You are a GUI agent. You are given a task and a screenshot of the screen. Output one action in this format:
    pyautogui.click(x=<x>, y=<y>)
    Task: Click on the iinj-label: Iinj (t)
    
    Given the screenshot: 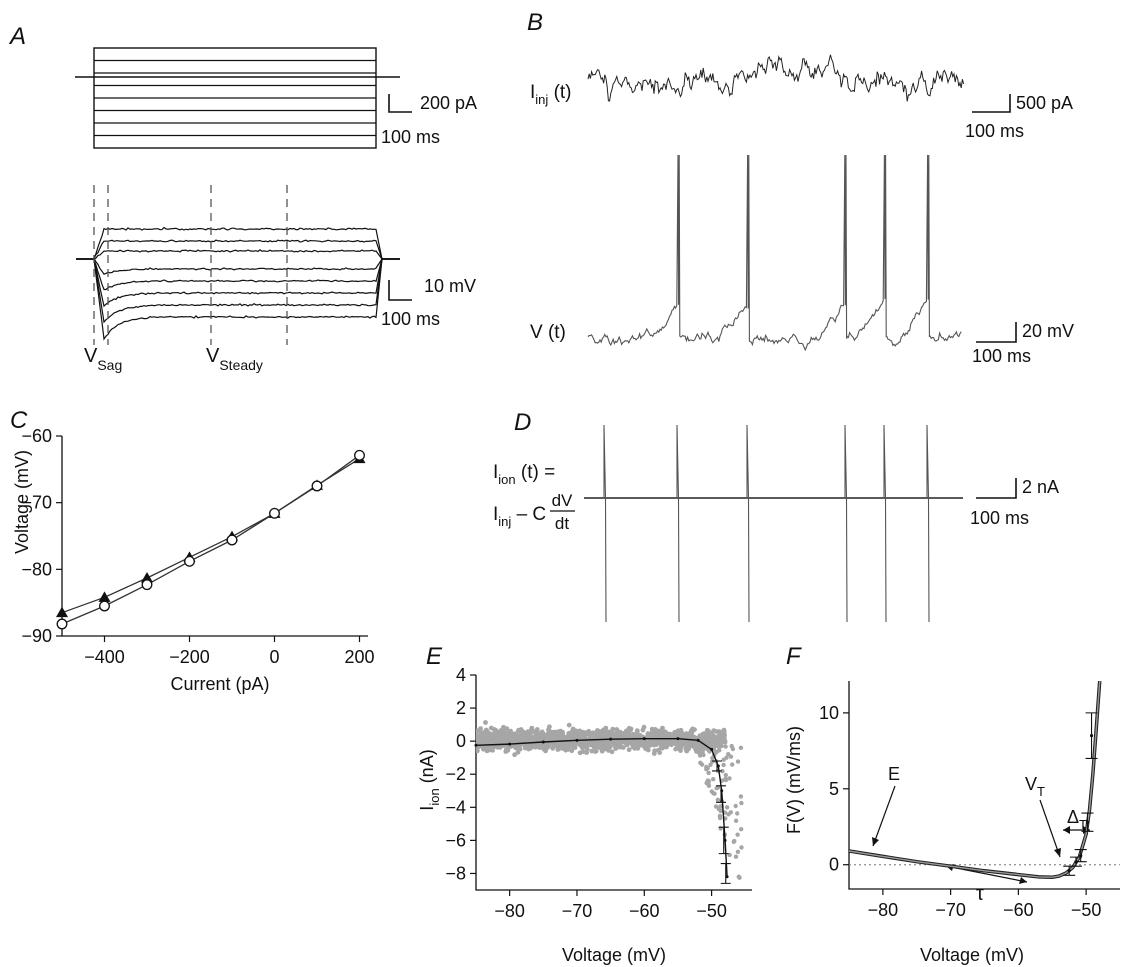 What is the action you would take?
    pyautogui.click(x=551, y=94)
    